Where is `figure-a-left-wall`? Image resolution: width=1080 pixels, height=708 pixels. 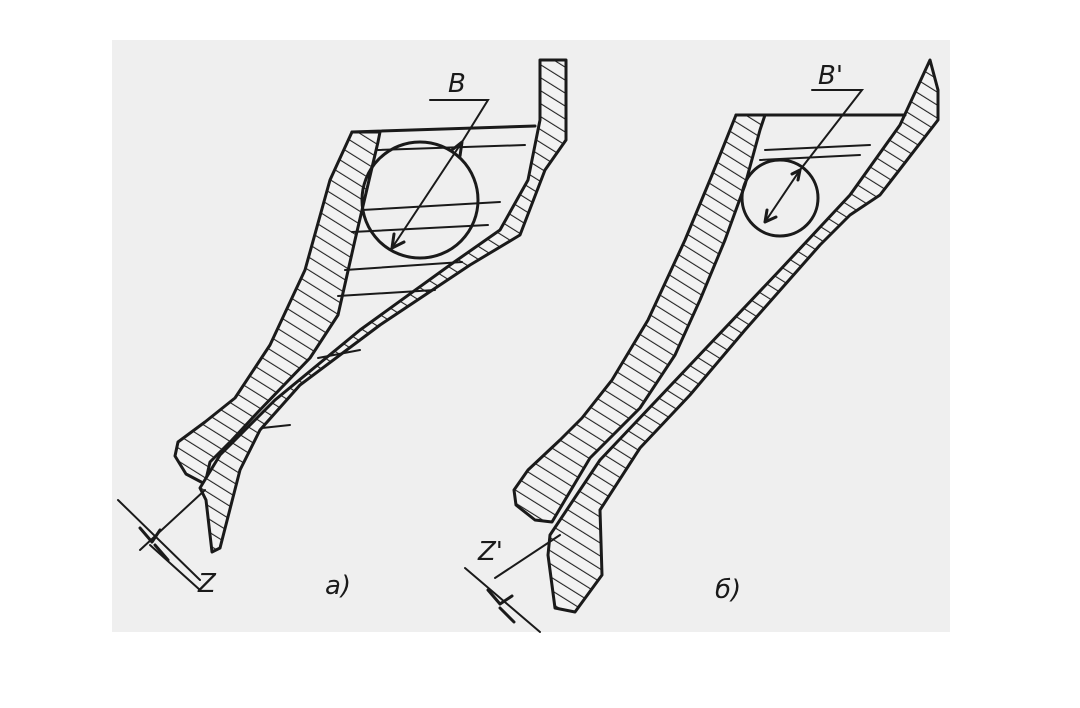 figure-a-left-wall is located at coordinates (277, 308).